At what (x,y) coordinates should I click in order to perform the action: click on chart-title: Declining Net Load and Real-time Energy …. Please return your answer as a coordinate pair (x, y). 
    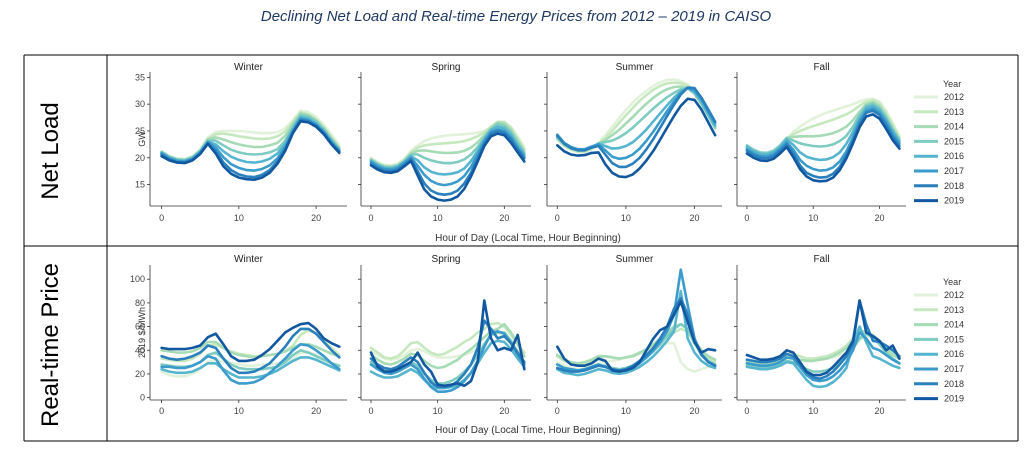
    Looking at the image, I should click on (516, 16).